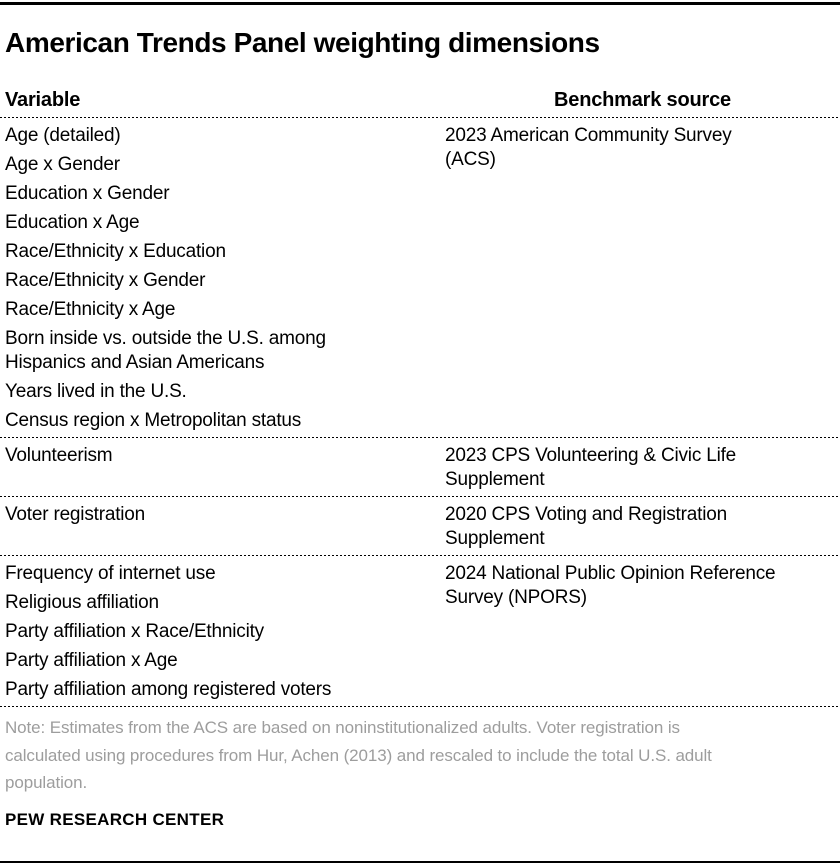 The height and width of the screenshot is (866, 840). I want to click on variable-row: Volunteerism, so click(59, 455).